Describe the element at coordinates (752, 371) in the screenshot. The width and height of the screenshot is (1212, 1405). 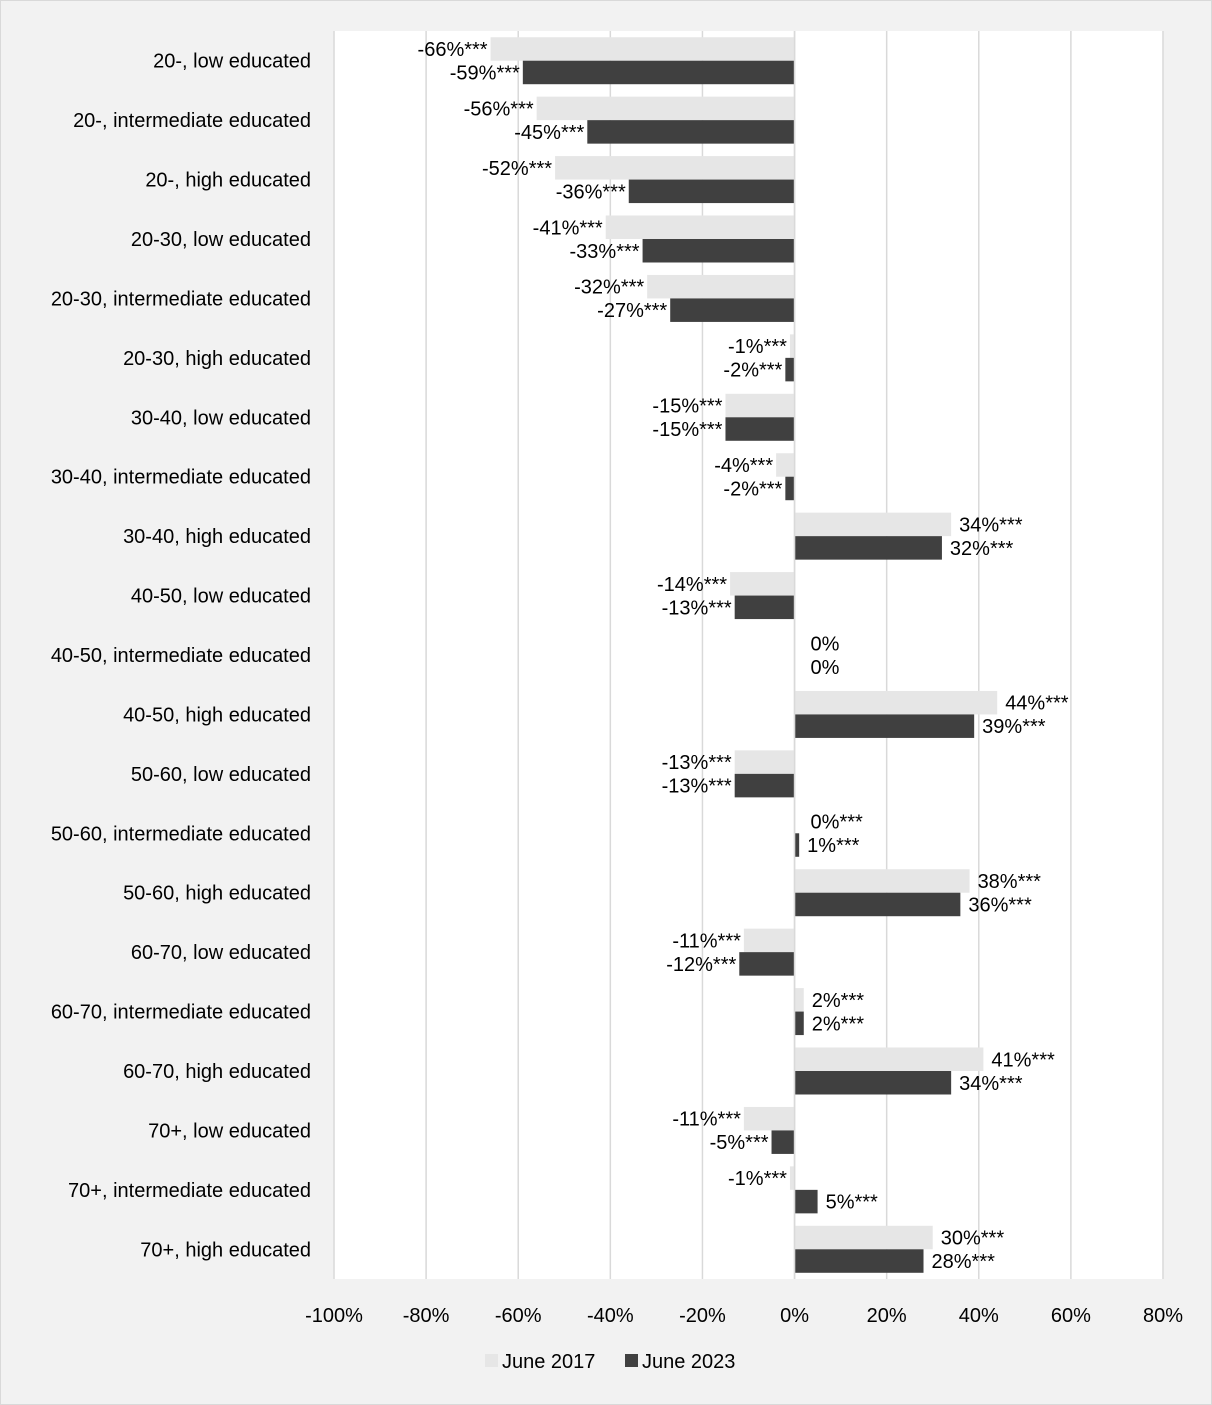
I see `data-label: -2%***` at that location.